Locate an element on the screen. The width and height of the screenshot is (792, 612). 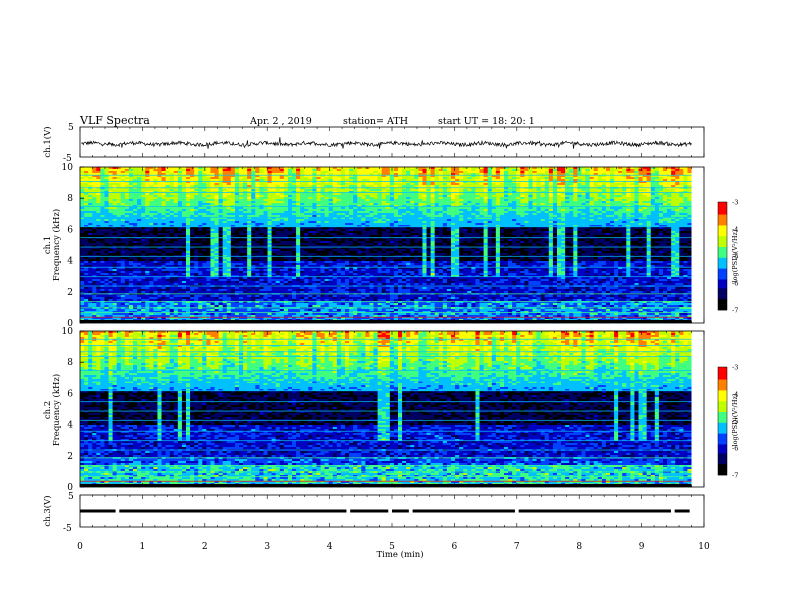
ch3-ytick-bottom: -5 is located at coordinates (67, 529).